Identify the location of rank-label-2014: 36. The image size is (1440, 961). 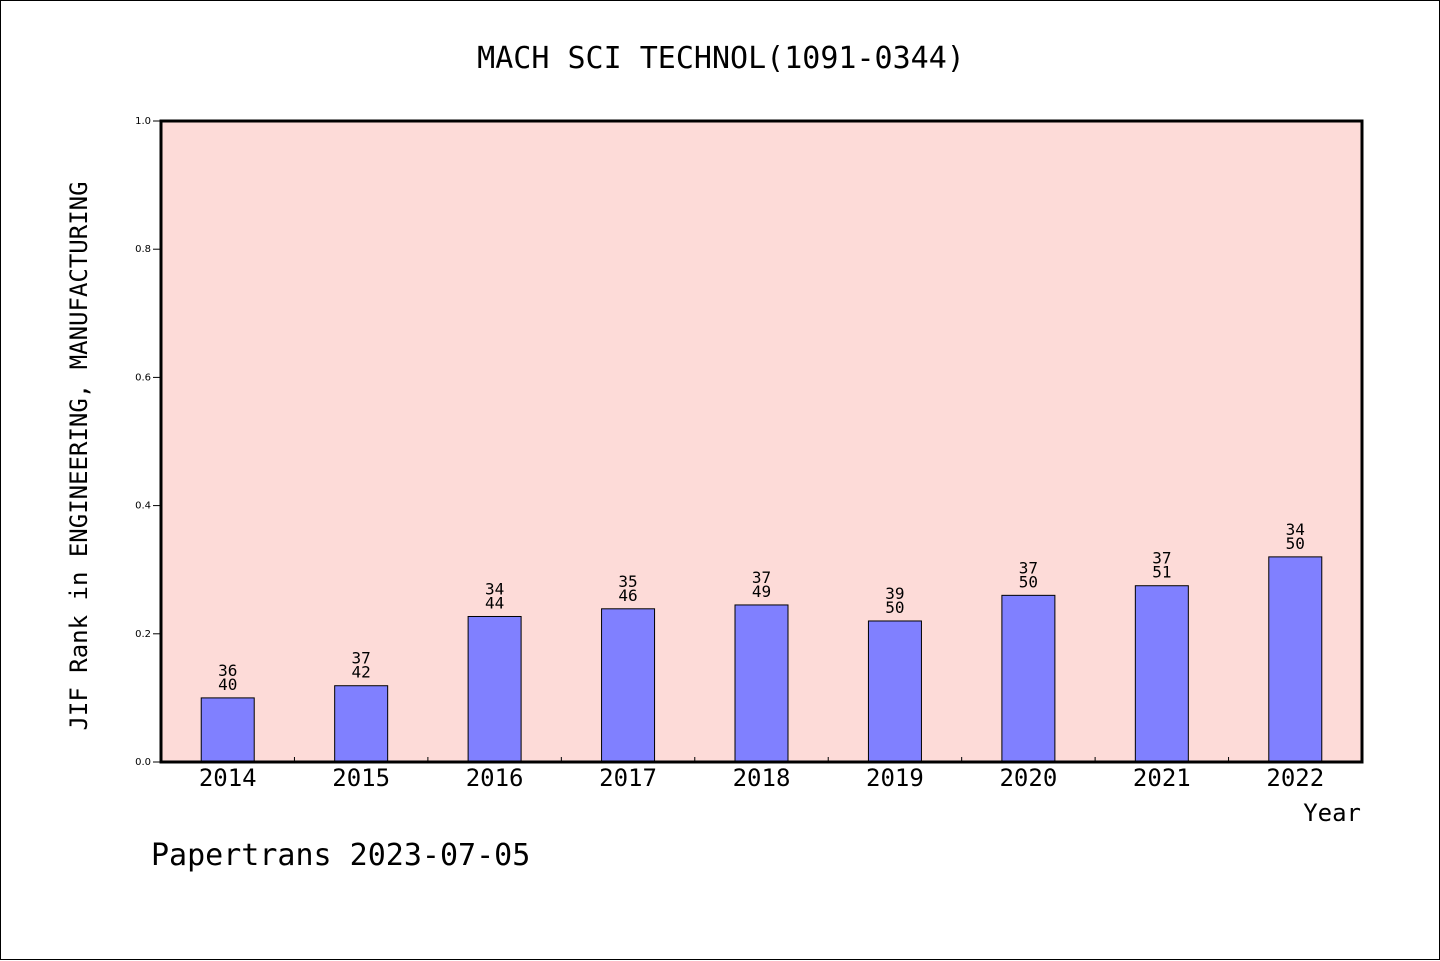
(227, 670).